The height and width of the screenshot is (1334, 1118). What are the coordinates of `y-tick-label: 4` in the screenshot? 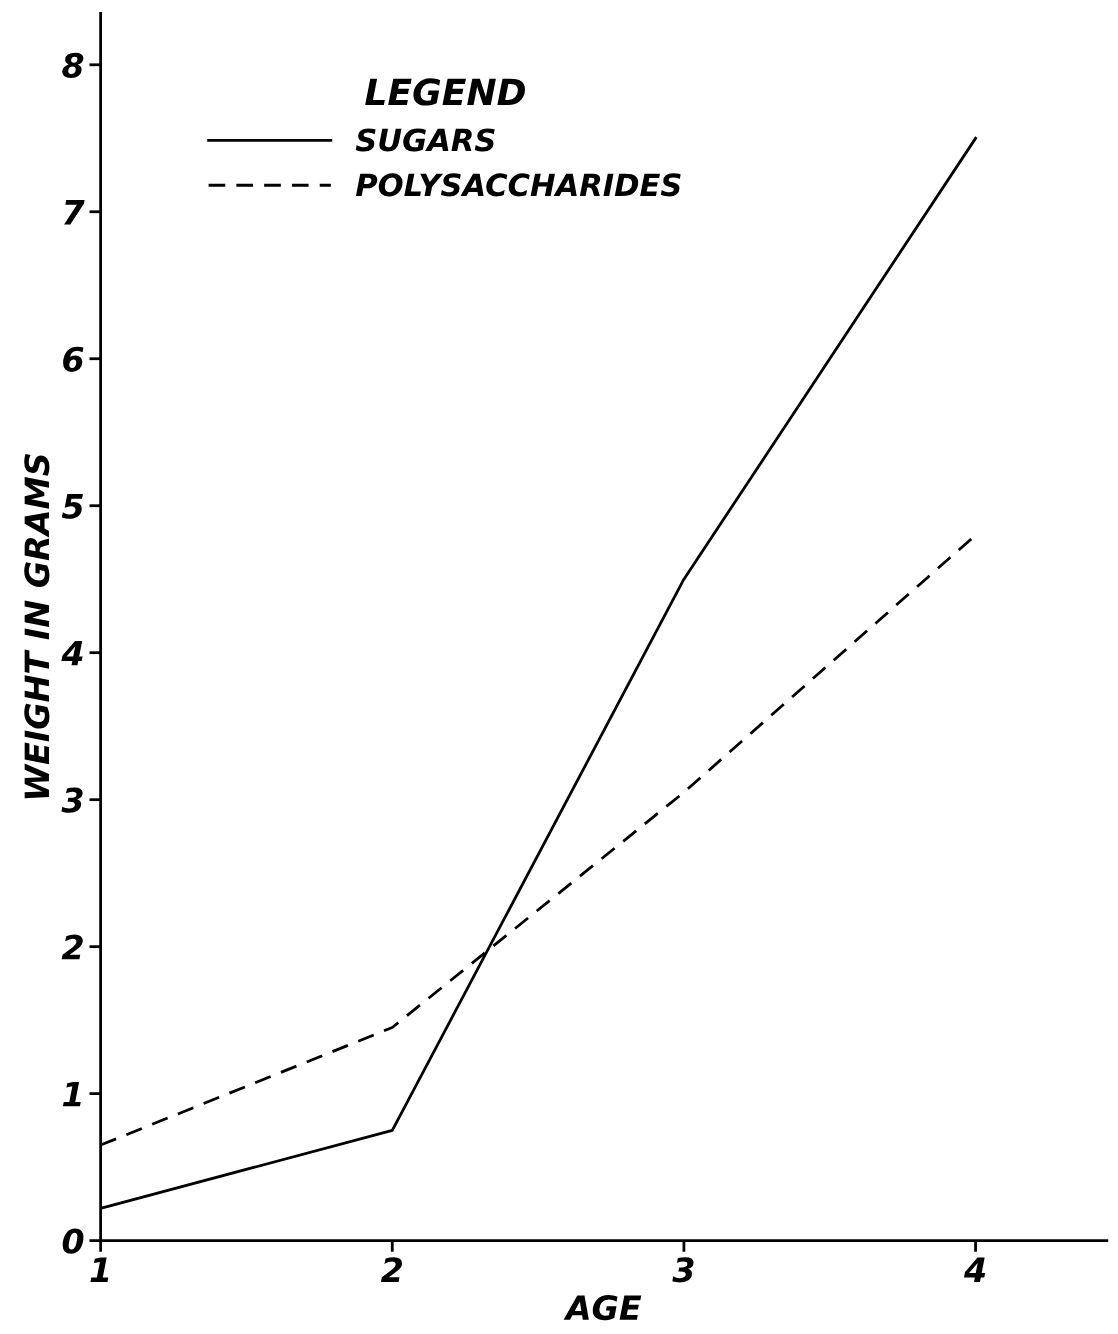 It's located at (72, 653).